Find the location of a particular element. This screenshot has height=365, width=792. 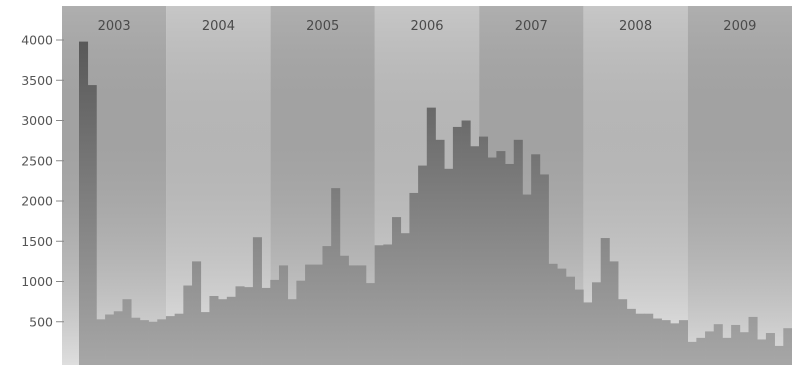

year-label-2004: 2004 is located at coordinates (218, 26).